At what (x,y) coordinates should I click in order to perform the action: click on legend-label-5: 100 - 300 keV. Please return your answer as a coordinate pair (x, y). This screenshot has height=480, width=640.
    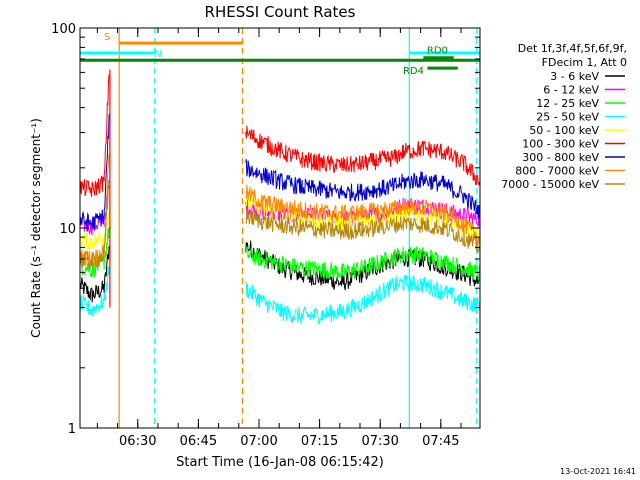
    Looking at the image, I should click on (560, 144).